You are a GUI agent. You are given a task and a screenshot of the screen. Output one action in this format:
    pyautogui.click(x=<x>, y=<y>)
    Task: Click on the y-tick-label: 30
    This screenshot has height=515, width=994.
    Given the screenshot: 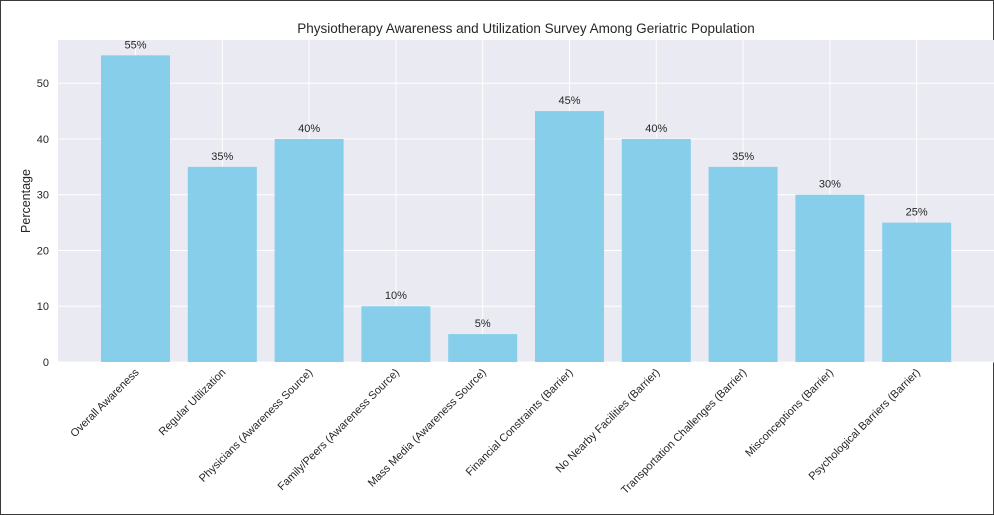 What is the action you would take?
    pyautogui.click(x=43, y=196)
    